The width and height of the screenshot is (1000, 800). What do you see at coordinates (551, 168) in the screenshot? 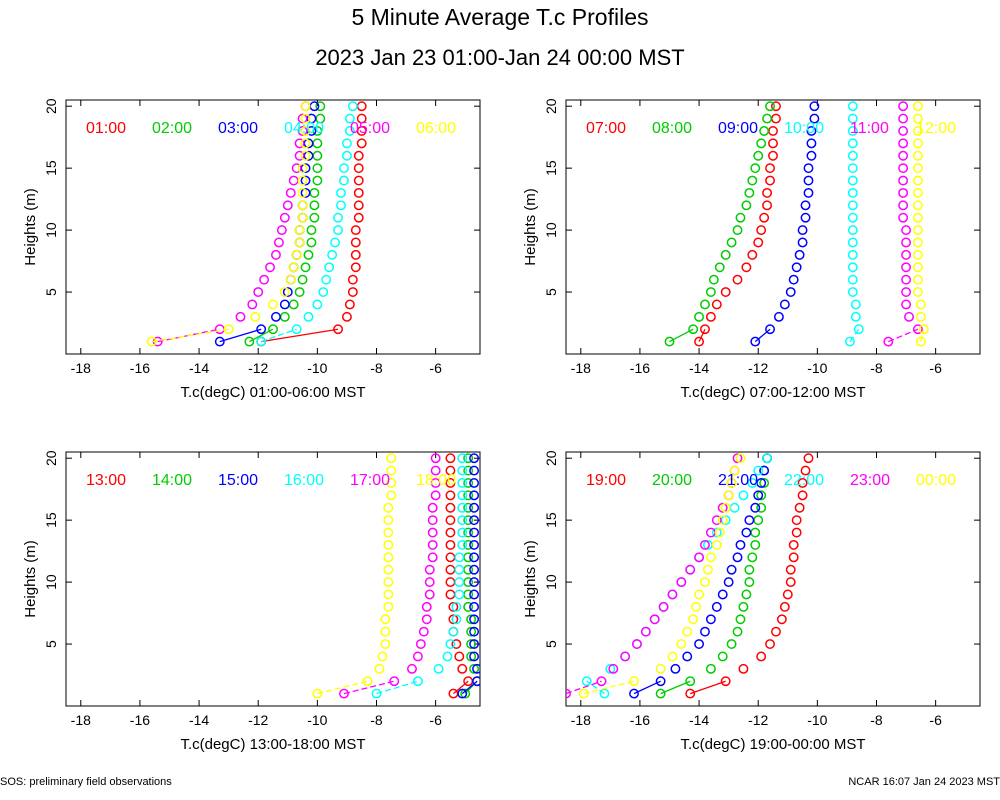
I see `y-tick-label: 15` at bounding box center [551, 168].